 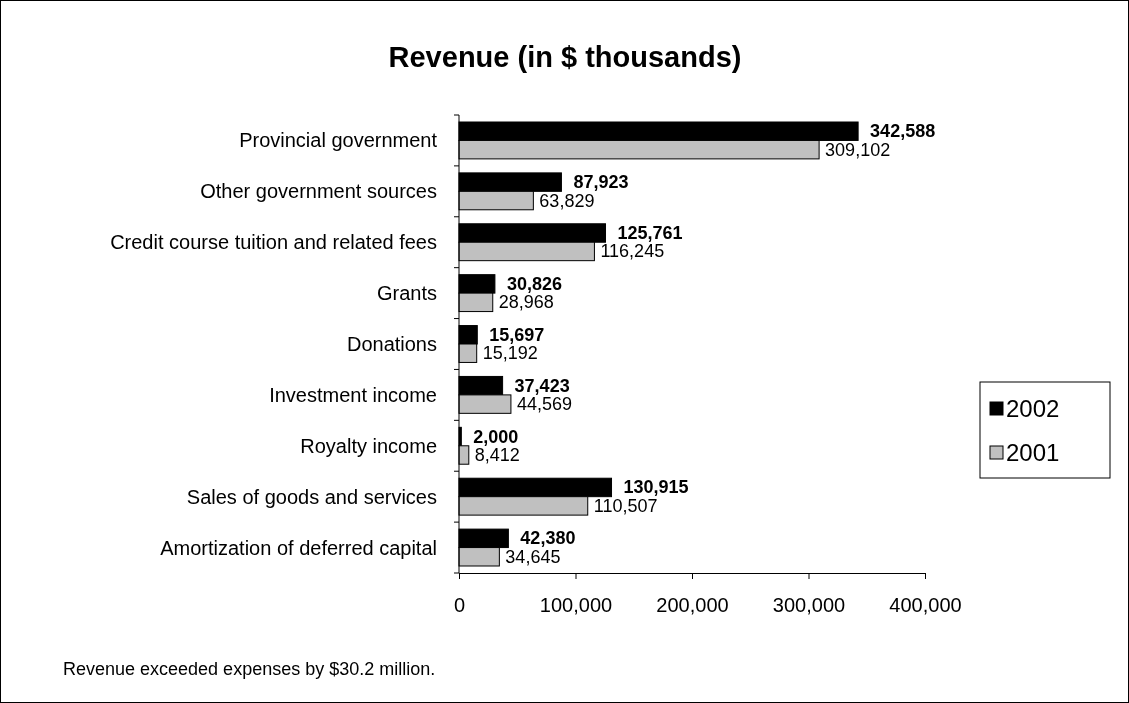 What do you see at coordinates (542, 385) in the screenshot?
I see `data-label: 37,423` at bounding box center [542, 385].